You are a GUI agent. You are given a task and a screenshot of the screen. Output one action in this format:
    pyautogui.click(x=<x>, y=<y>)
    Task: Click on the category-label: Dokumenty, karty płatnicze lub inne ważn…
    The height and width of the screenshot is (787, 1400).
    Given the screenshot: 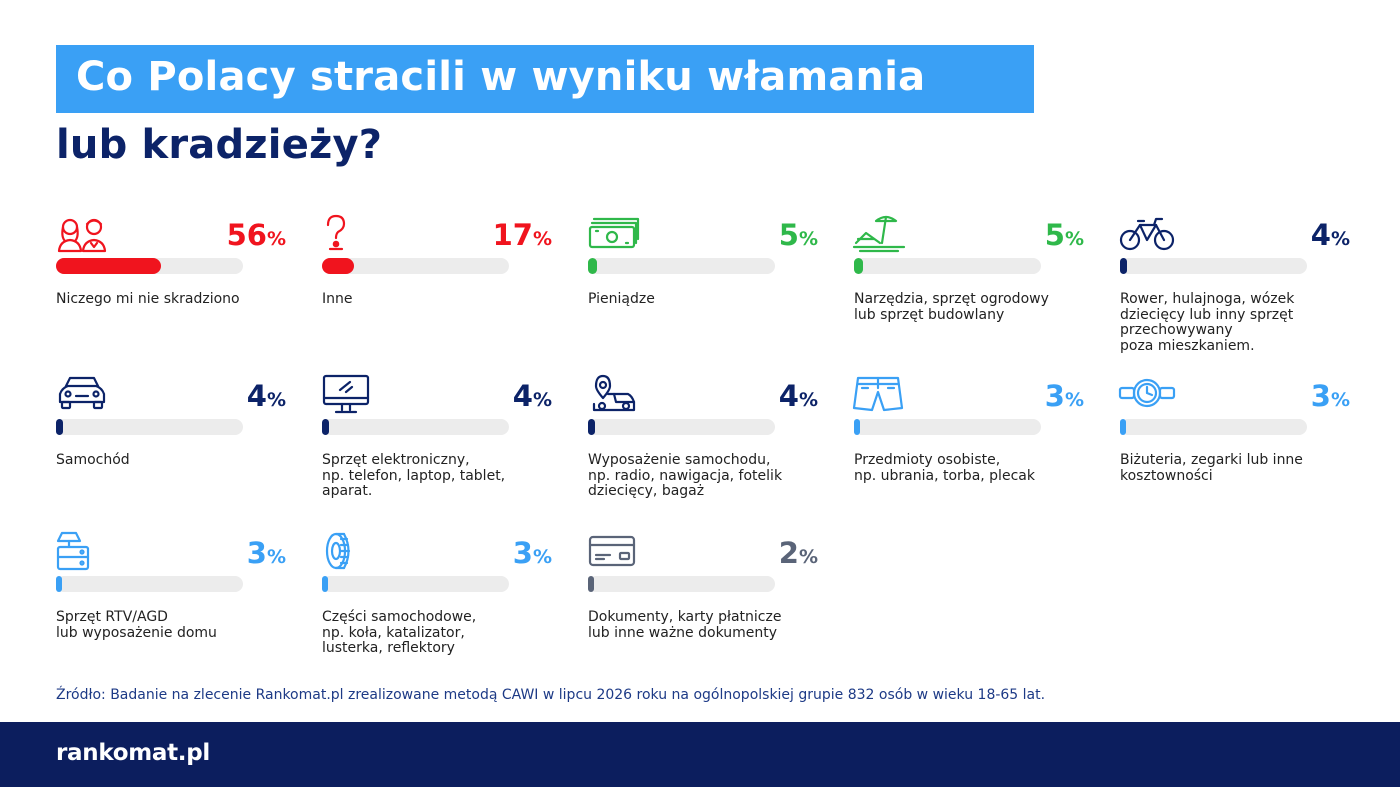 What is the action you would take?
    pyautogui.click(x=685, y=625)
    